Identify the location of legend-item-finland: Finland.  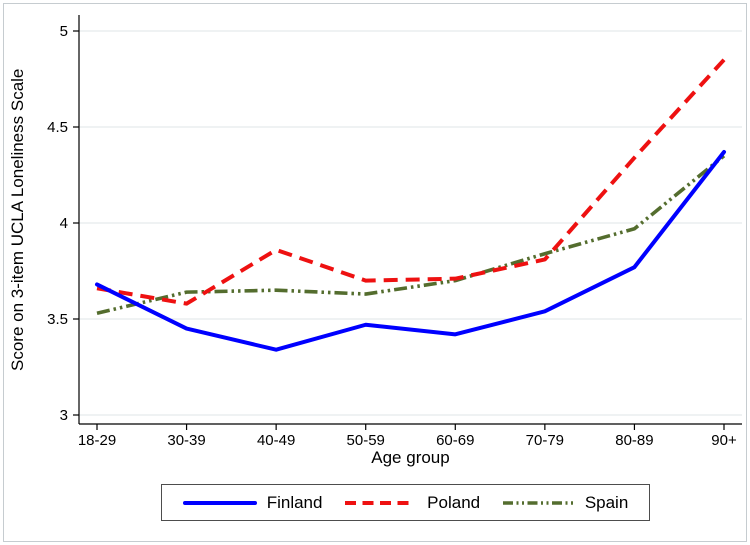
(252, 502).